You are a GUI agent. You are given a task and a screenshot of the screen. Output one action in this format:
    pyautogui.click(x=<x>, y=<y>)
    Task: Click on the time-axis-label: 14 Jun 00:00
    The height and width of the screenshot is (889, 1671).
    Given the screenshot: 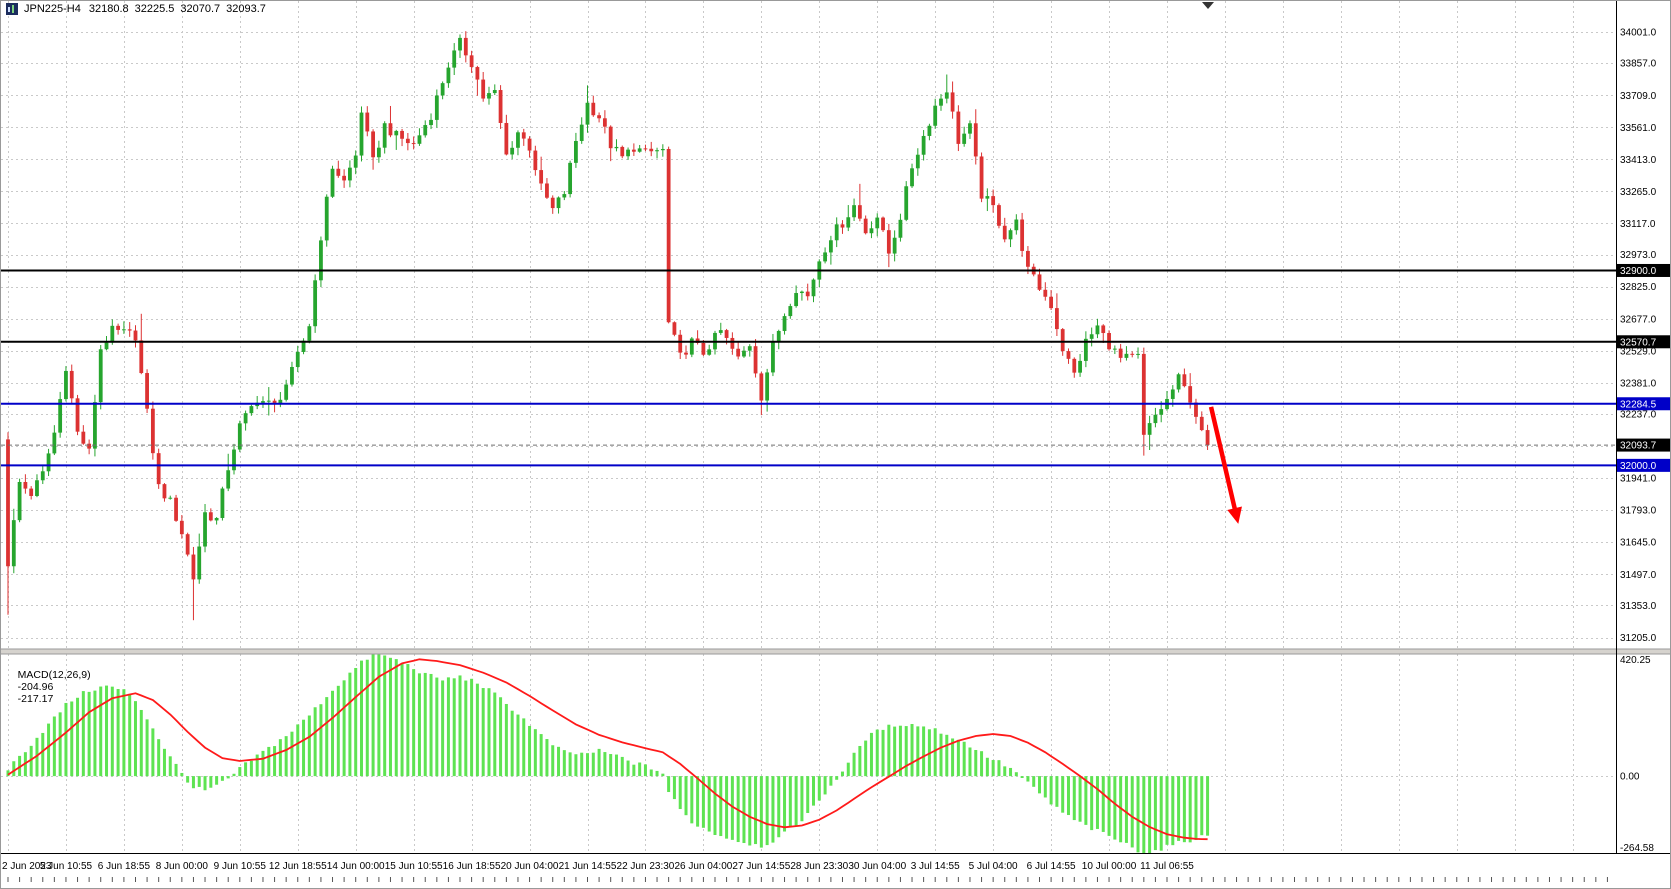 What is the action you would take?
    pyautogui.click(x=356, y=866)
    